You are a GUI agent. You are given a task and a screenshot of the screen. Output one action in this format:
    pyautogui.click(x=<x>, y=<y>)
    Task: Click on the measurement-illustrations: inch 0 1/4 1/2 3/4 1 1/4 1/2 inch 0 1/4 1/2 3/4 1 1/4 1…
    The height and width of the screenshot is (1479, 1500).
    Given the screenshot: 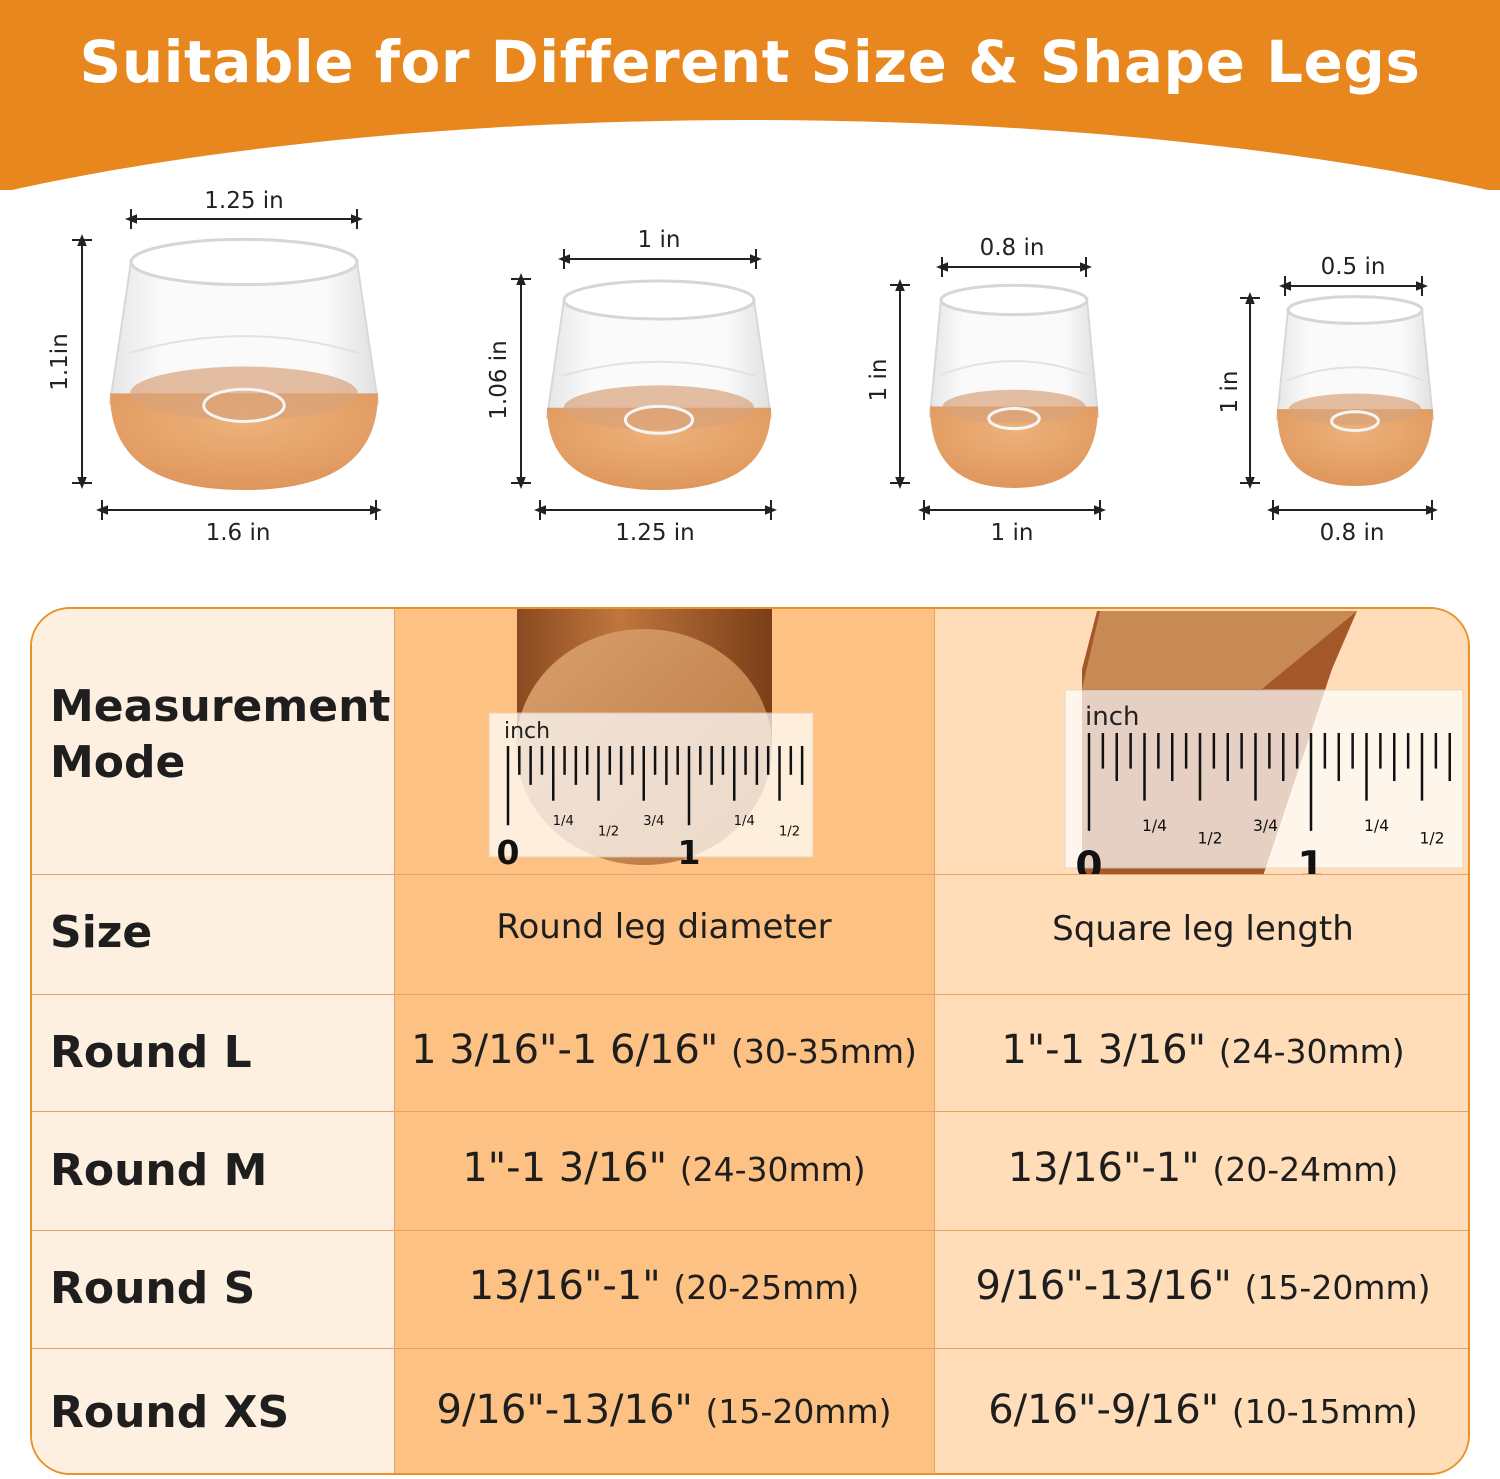 What is the action you would take?
    pyautogui.click(x=976, y=741)
    